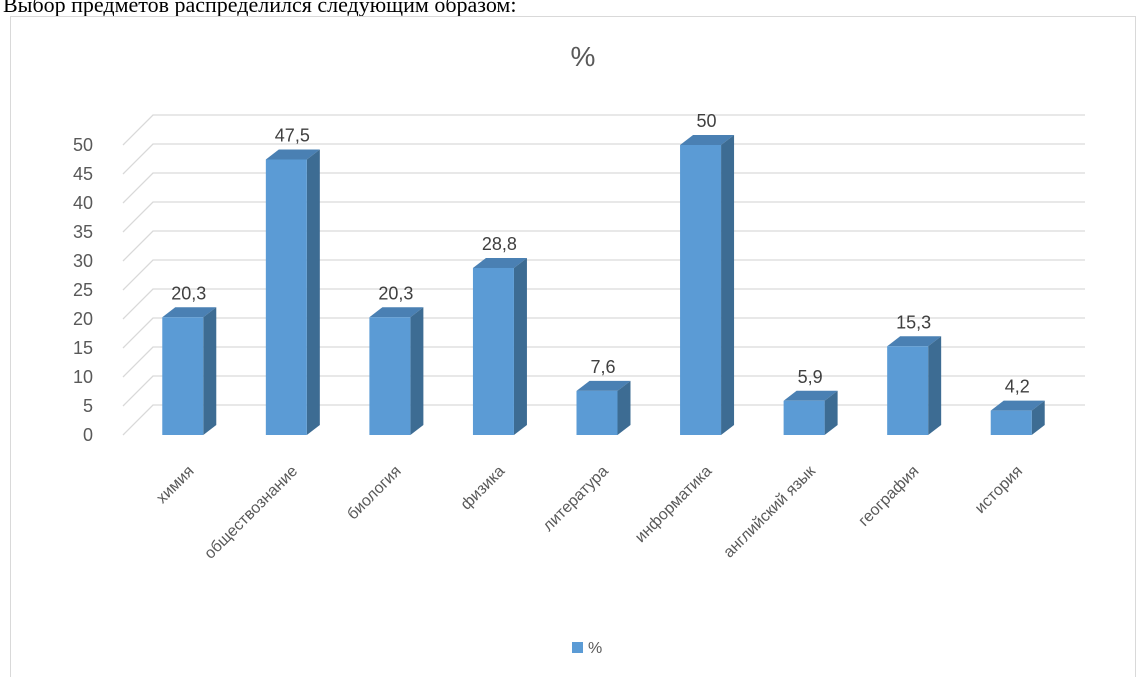  I want to click on y-tick-label: 10, so click(83, 377).